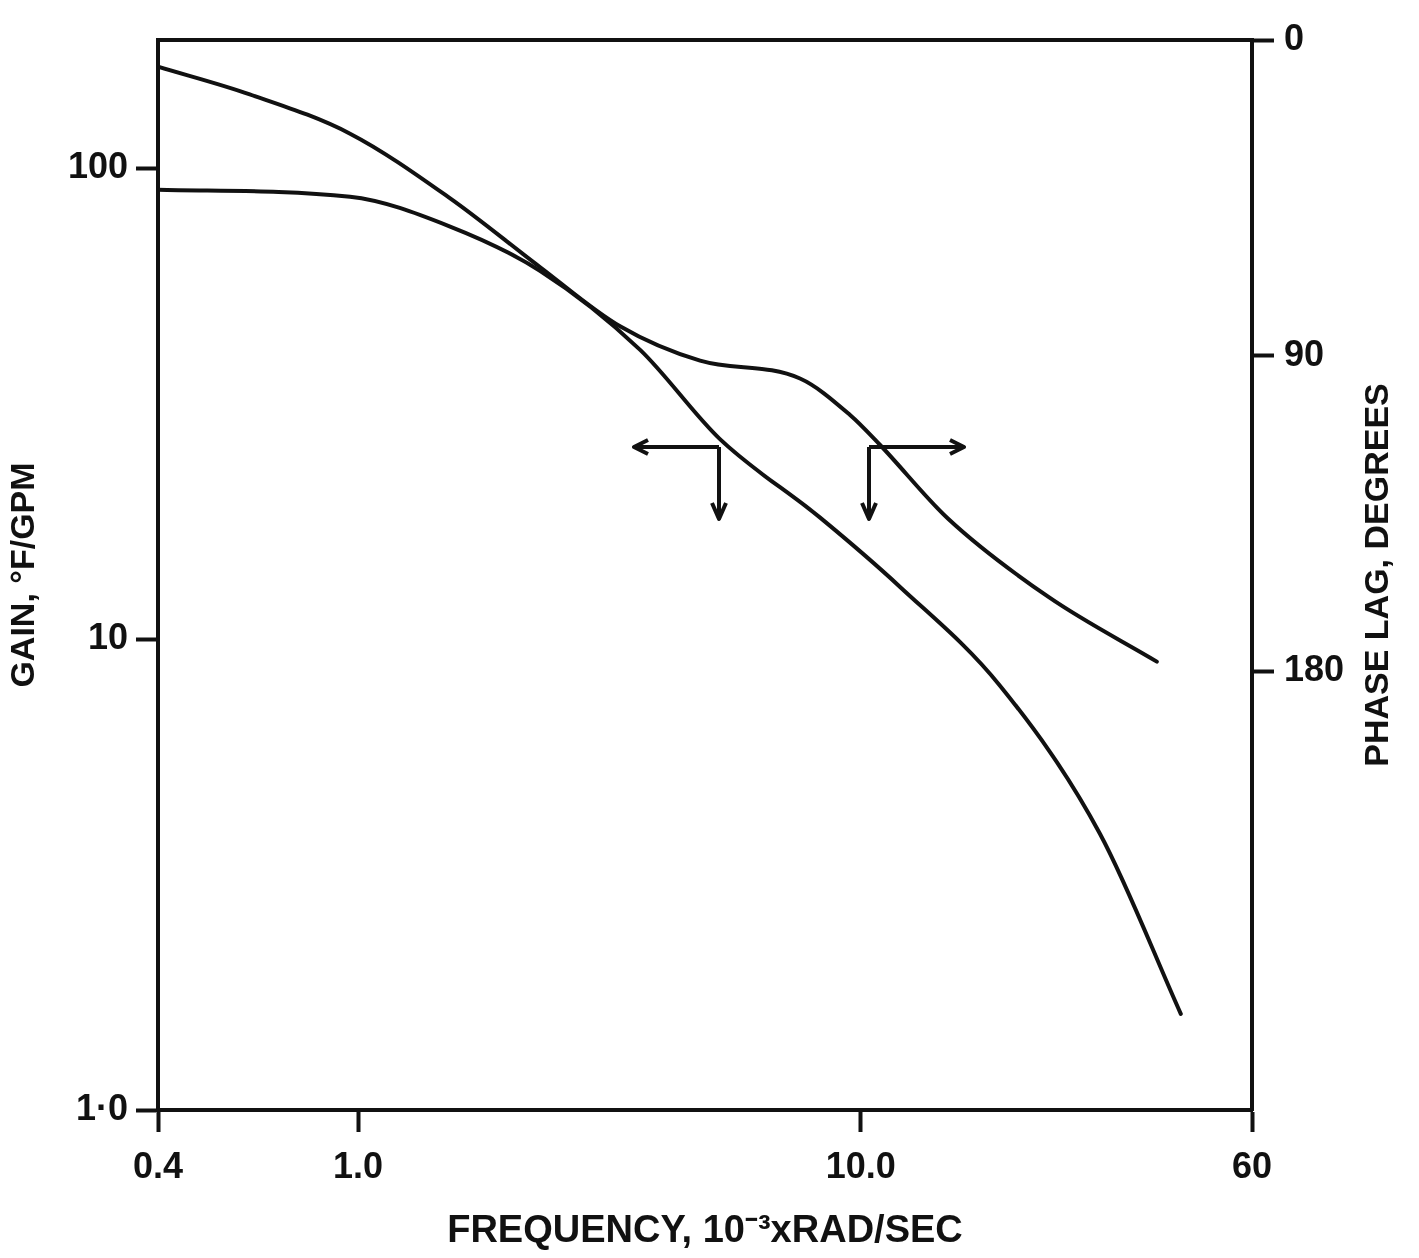 This screenshot has height=1258, width=1419. Describe the element at coordinates (101, 1107) in the screenshot. I see `y-tick-label: 1·0` at that location.